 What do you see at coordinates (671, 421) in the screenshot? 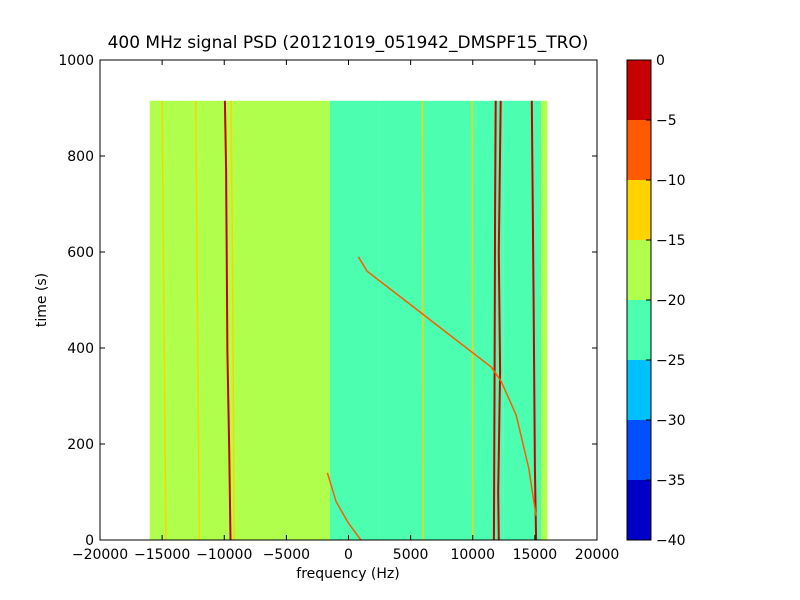
I see `colorbar-tick-label: −30` at bounding box center [671, 421].